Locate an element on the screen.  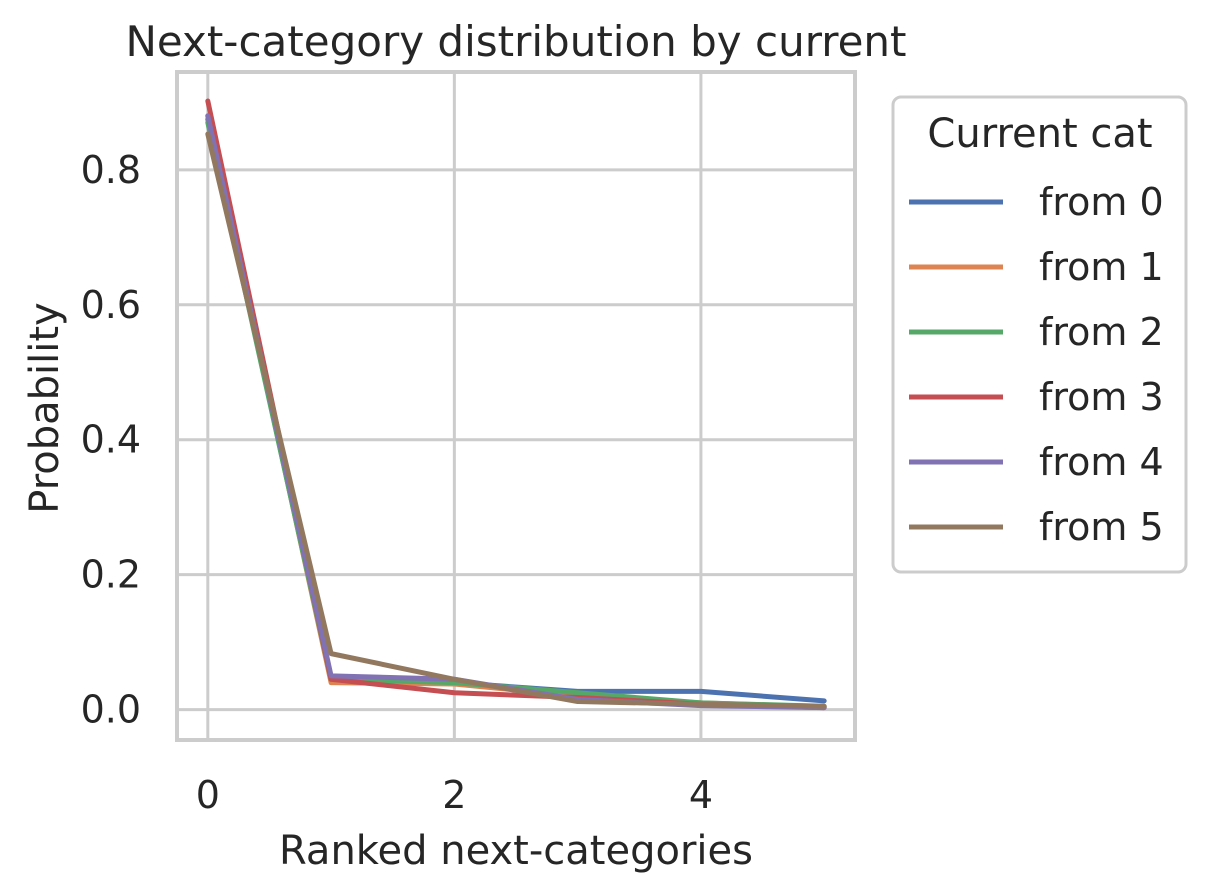
x-tick-label: 0 is located at coordinates (208, 795).